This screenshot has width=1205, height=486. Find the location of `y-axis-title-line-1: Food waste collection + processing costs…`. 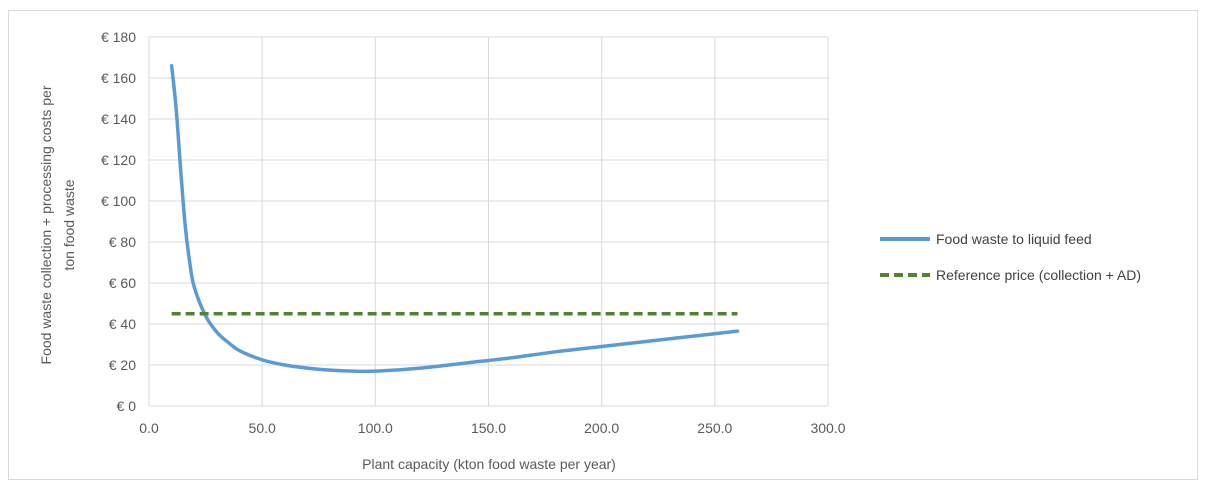

y-axis-title-line-1: Food waste collection + processing costs… is located at coordinates (46, 224).